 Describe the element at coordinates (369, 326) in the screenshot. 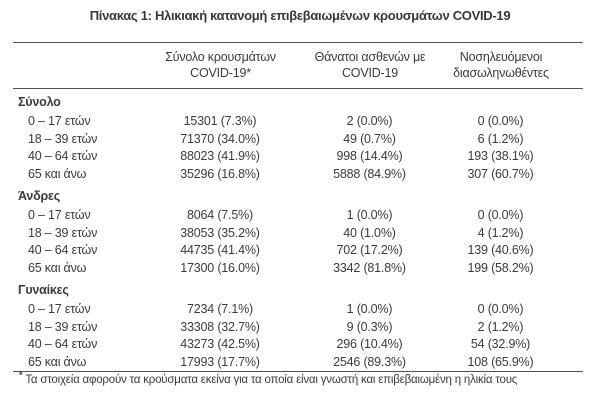

I see `deaths-cell: 9 (0.3%)` at that location.